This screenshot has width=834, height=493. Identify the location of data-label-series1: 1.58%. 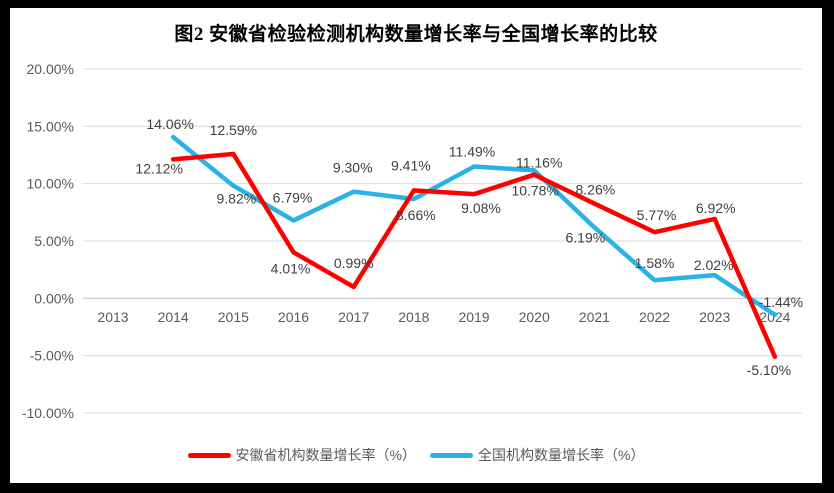
(655, 263).